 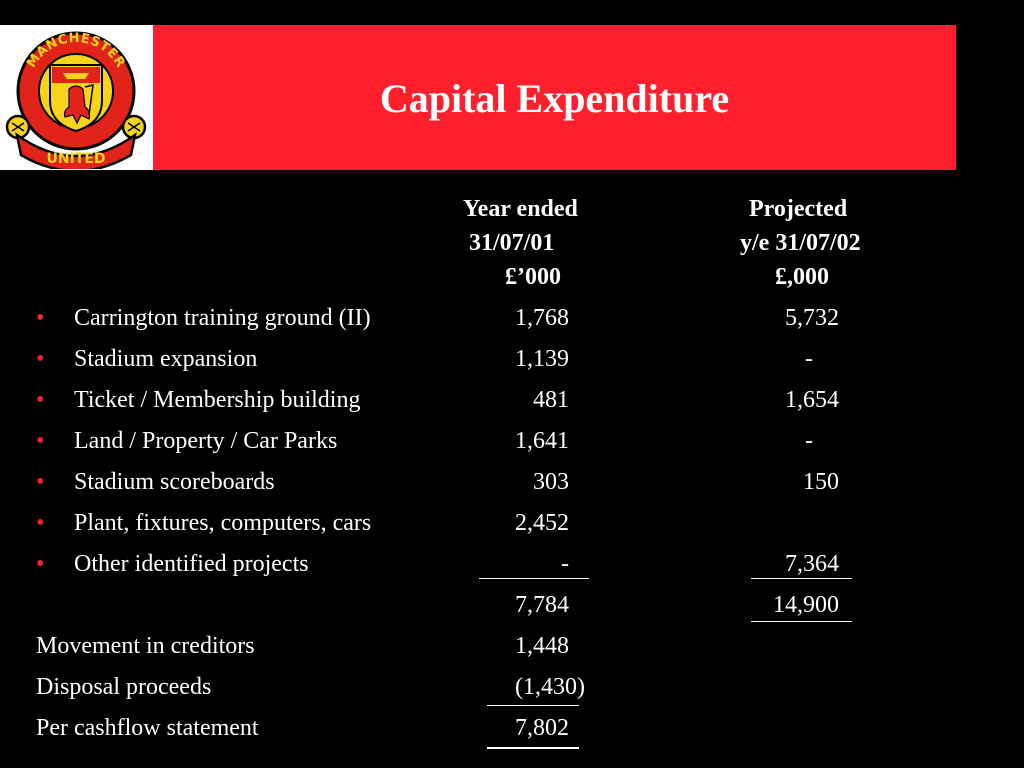 What do you see at coordinates (223, 523) in the screenshot?
I see `item-label: Plant, fixtures, computers, cars` at bounding box center [223, 523].